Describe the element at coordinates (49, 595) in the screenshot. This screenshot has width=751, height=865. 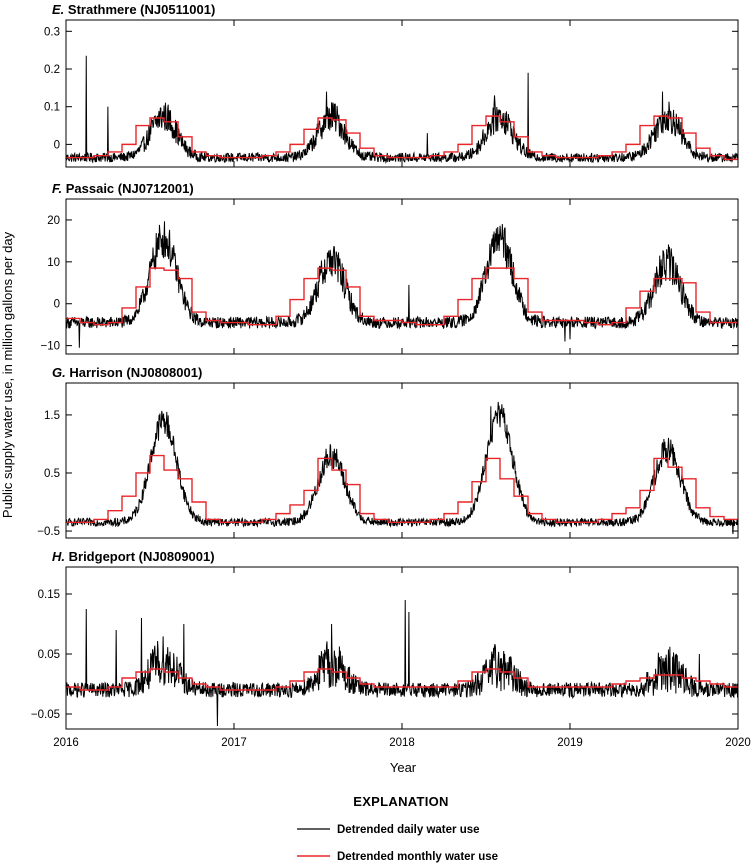
I see `y-tick-label: 0.15` at that location.